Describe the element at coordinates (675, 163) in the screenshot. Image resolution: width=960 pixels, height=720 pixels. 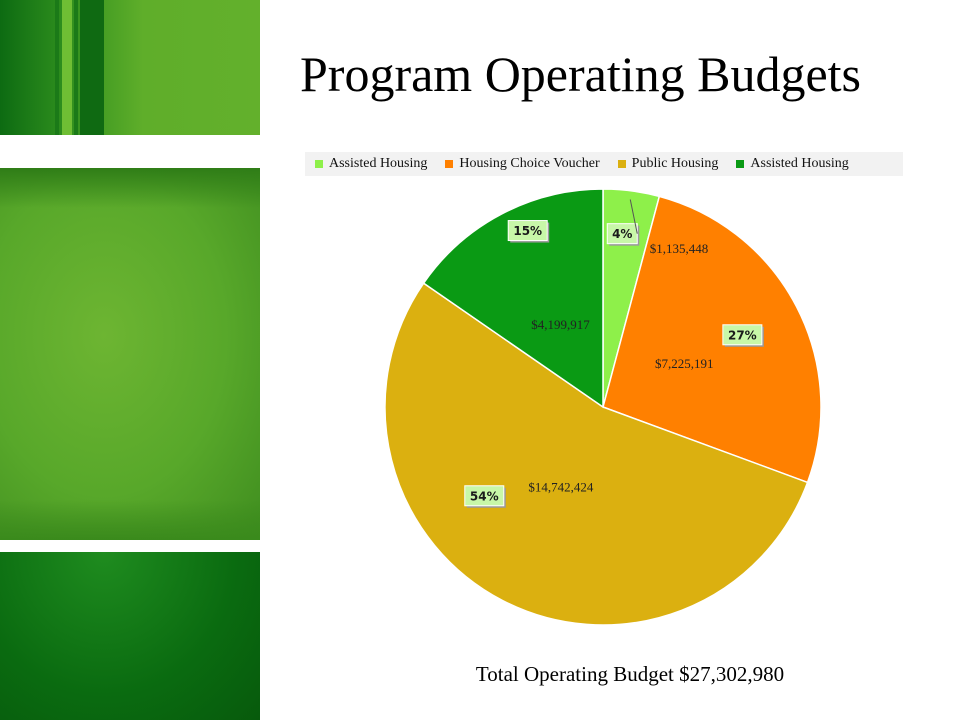
I see `legend-label: Public Housing` at that location.